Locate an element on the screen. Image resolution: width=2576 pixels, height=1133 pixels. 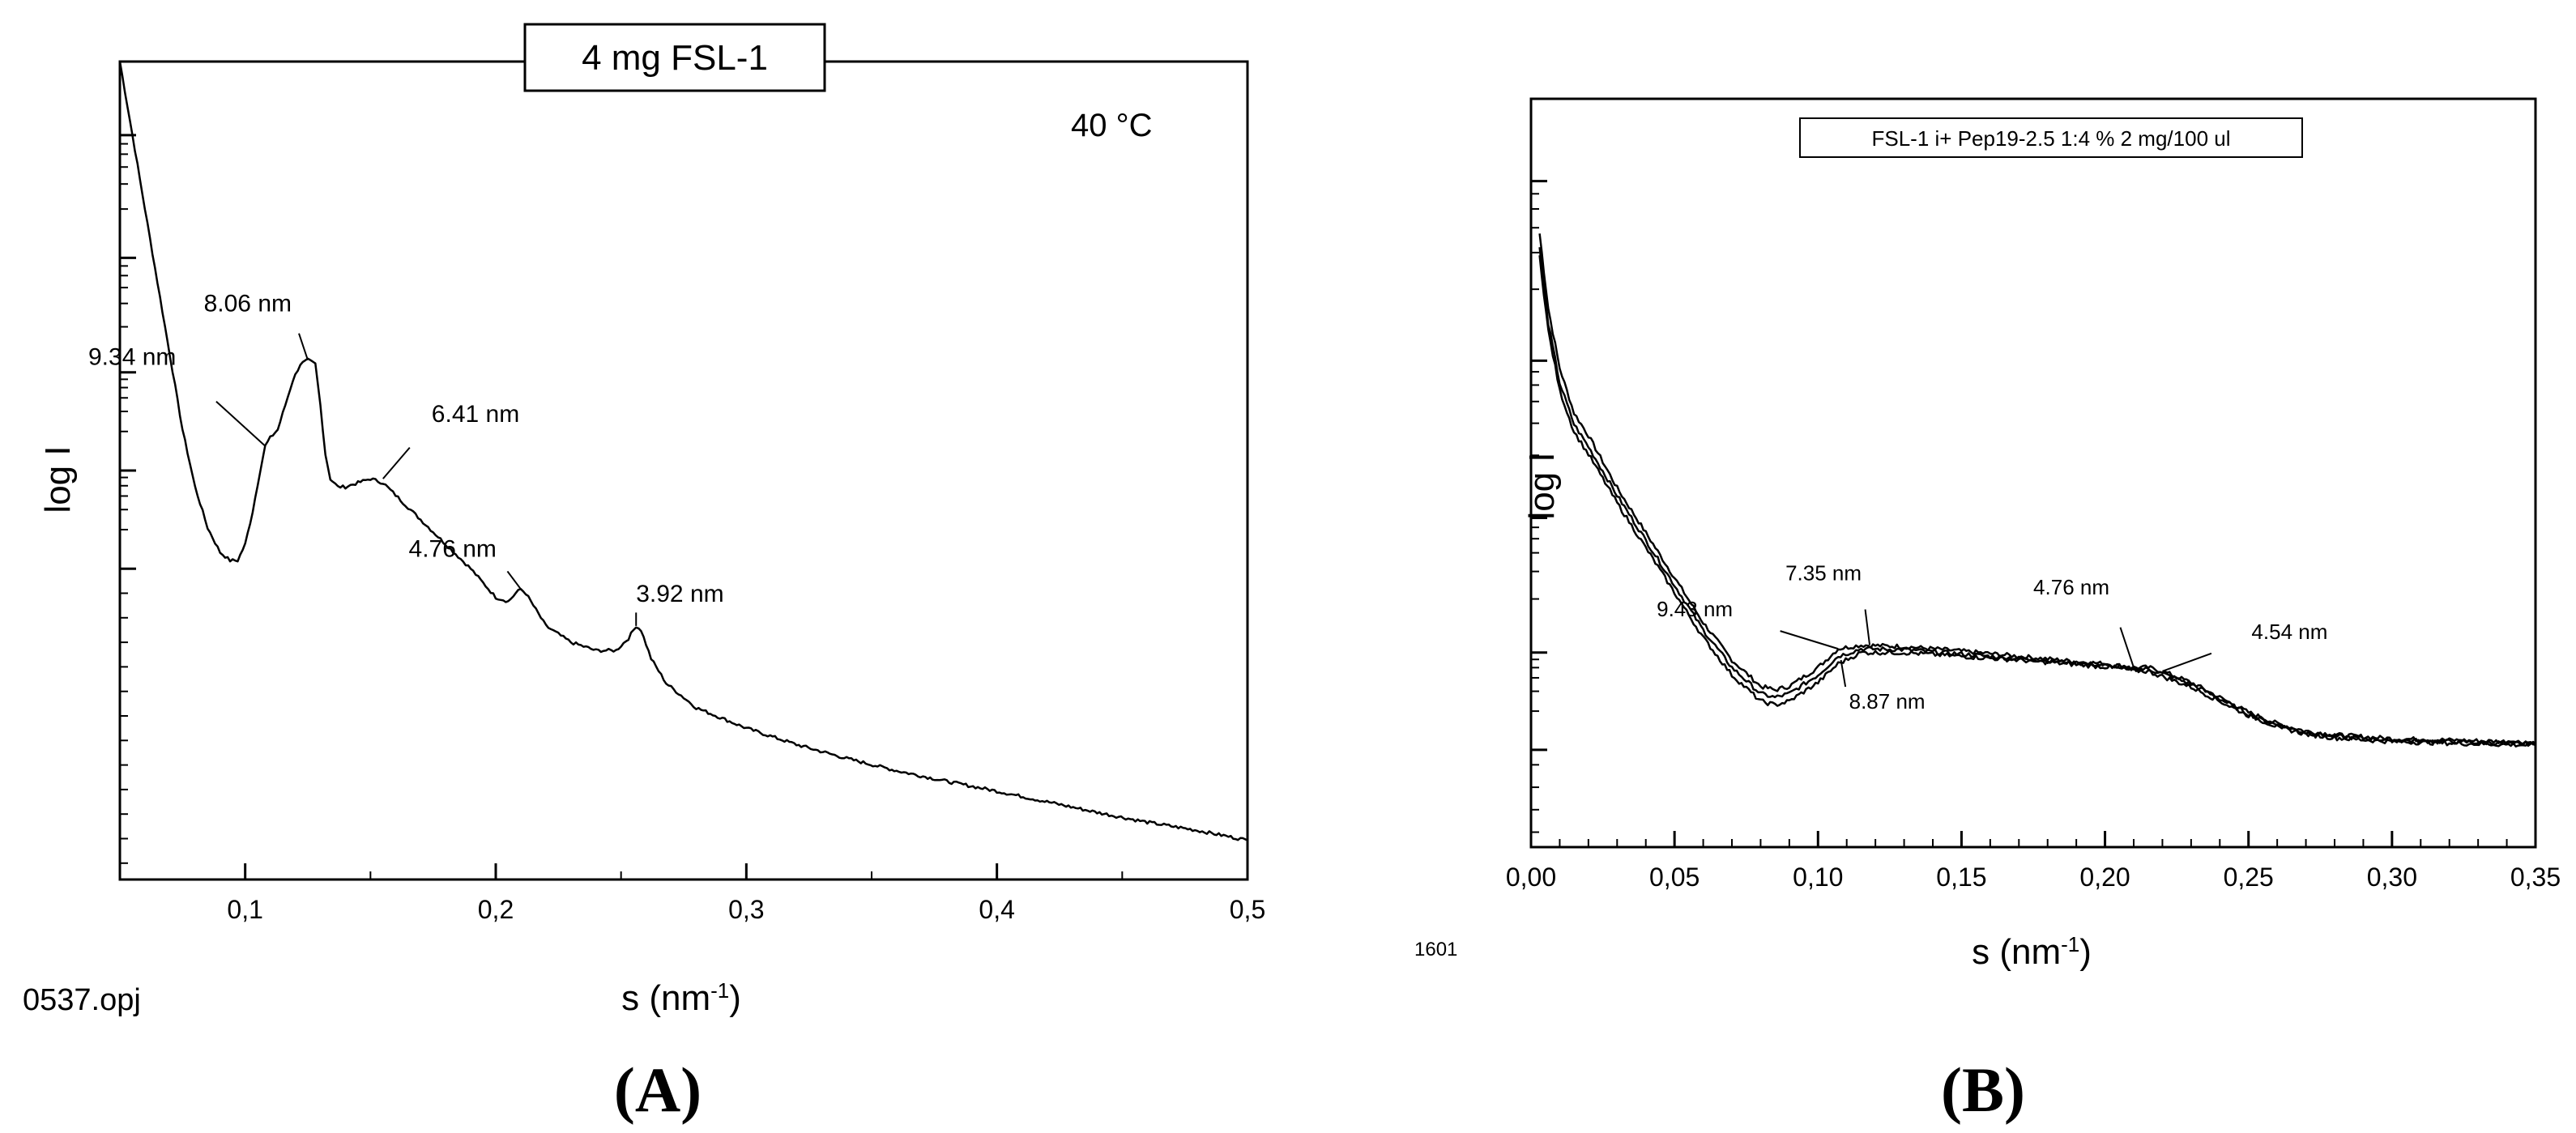
panel-a-title-box is located at coordinates (674, 58).